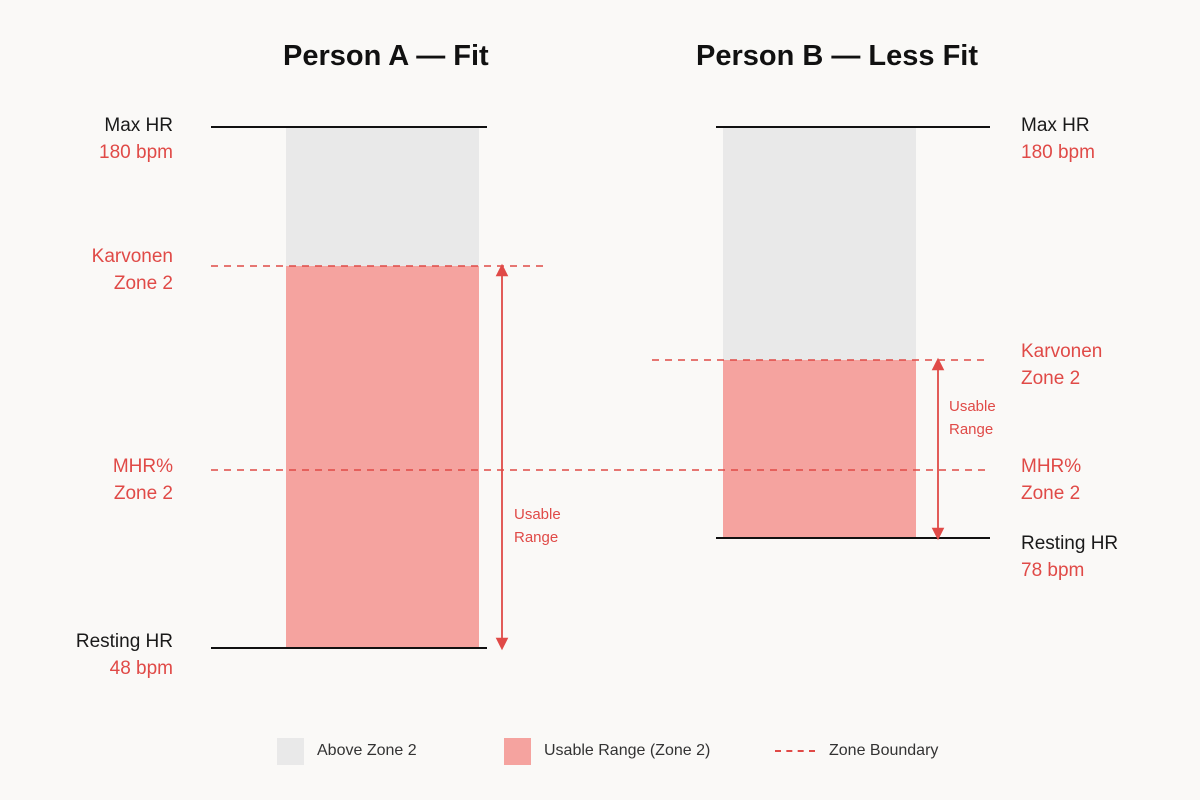  What do you see at coordinates (136, 152) in the screenshot?
I see `person-a-max-hr-value: 180 bpm` at bounding box center [136, 152].